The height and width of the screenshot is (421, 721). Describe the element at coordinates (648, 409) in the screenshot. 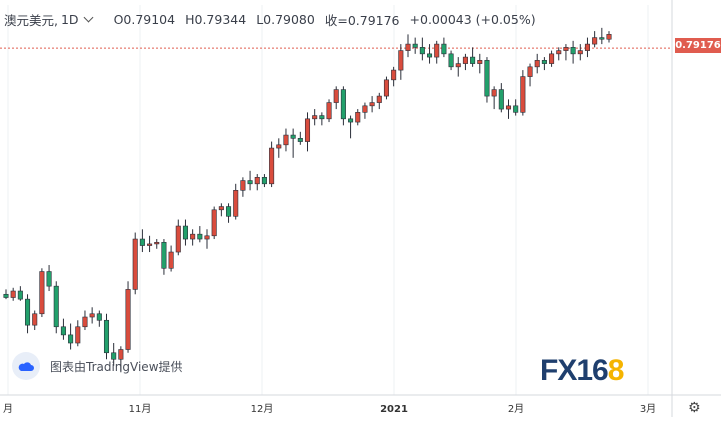

I see `x-tick-label: 3月` at that location.